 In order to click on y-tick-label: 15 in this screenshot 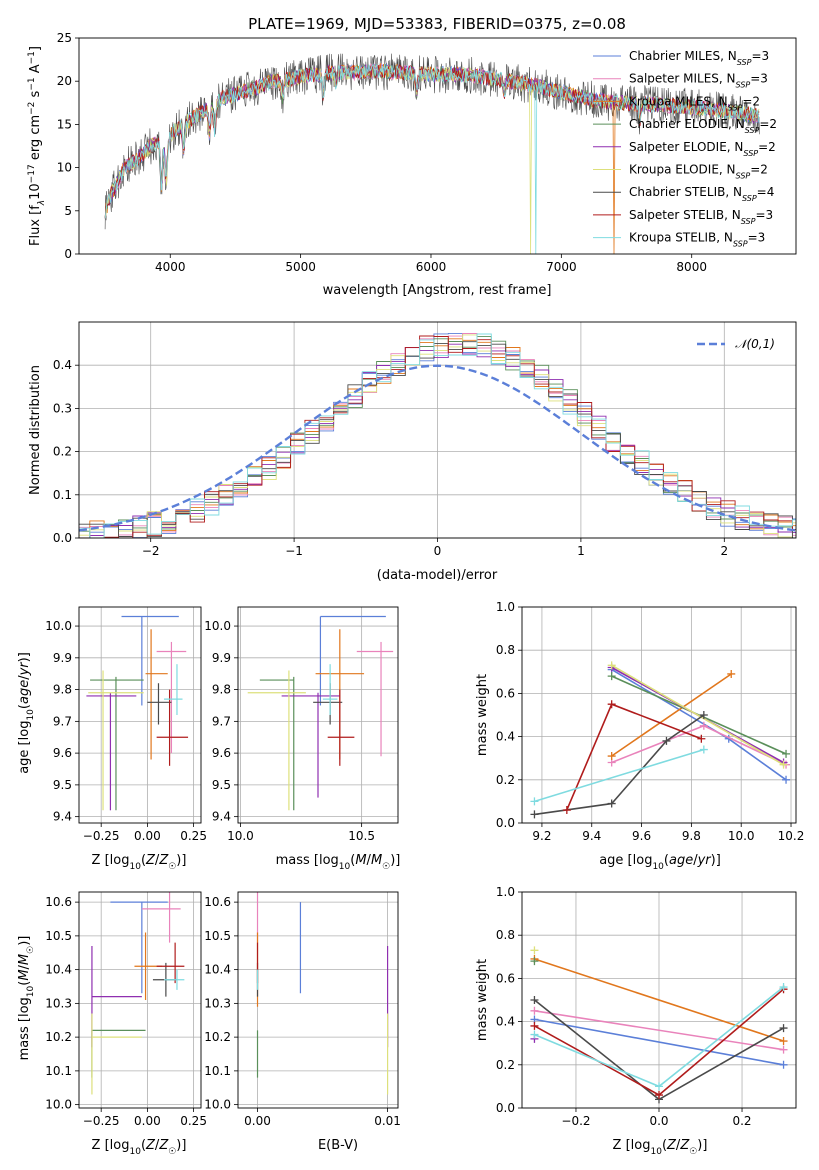, I will do `click(64, 124)`.